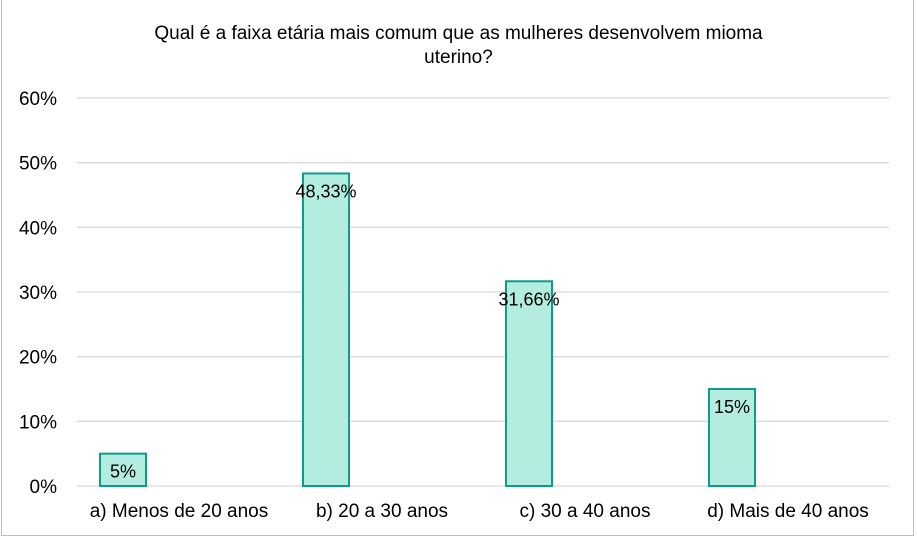 Image resolution: width=917 pixels, height=539 pixels. What do you see at coordinates (585, 511) in the screenshot?
I see `x-tick-label: c) 30 a 40 anos` at bounding box center [585, 511].